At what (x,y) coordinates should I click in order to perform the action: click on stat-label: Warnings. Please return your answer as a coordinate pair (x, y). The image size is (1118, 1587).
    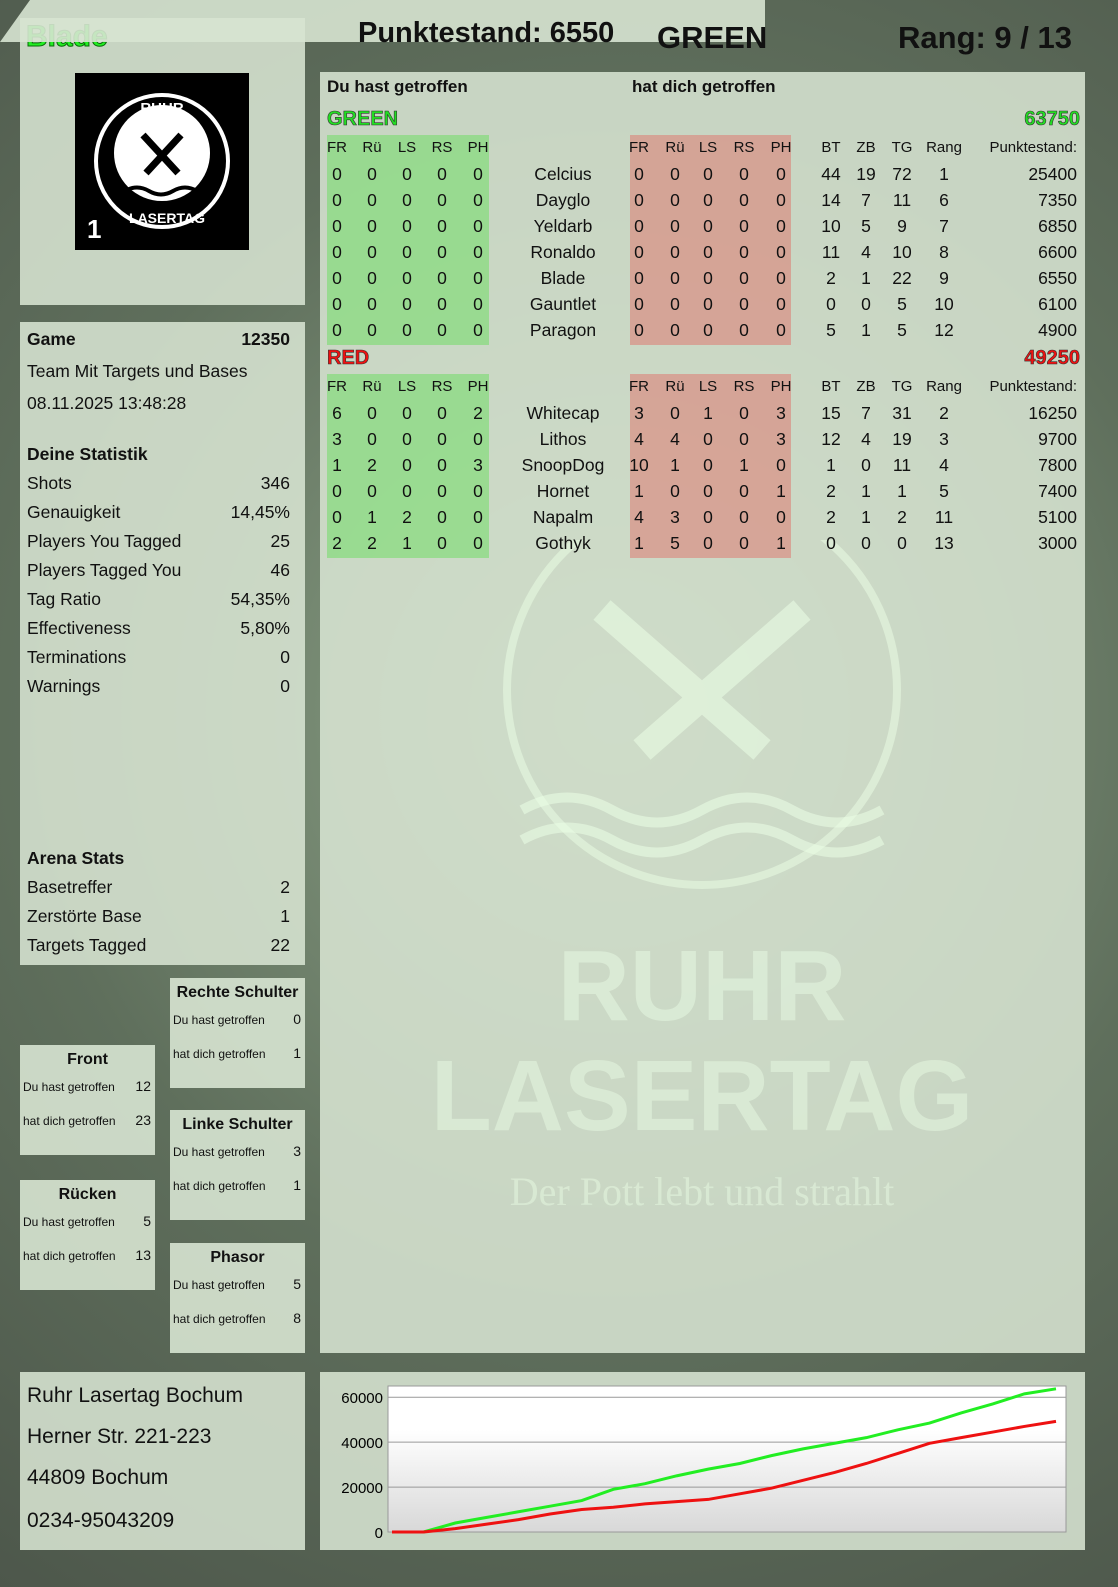
    Looking at the image, I should click on (64, 686).